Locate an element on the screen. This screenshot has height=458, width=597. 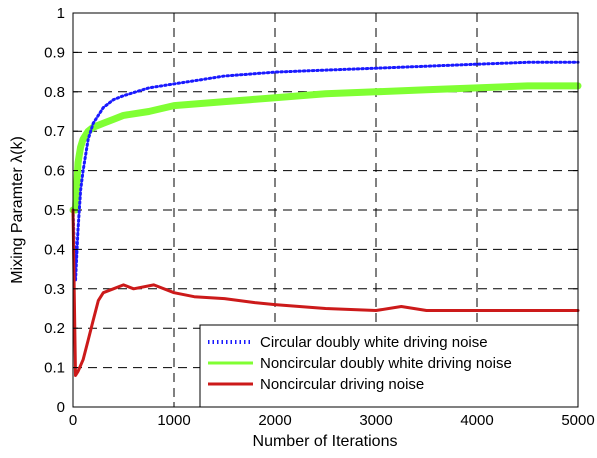
y-tick-label: 0.5 is located at coordinates (54, 210).